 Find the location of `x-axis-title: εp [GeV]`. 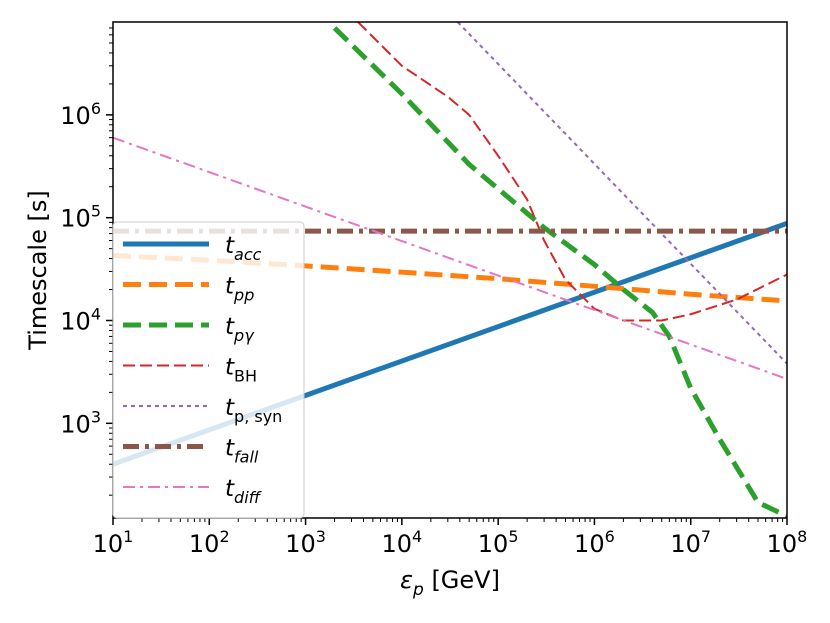

x-axis-title: εp [GeV] is located at coordinates (450, 583).